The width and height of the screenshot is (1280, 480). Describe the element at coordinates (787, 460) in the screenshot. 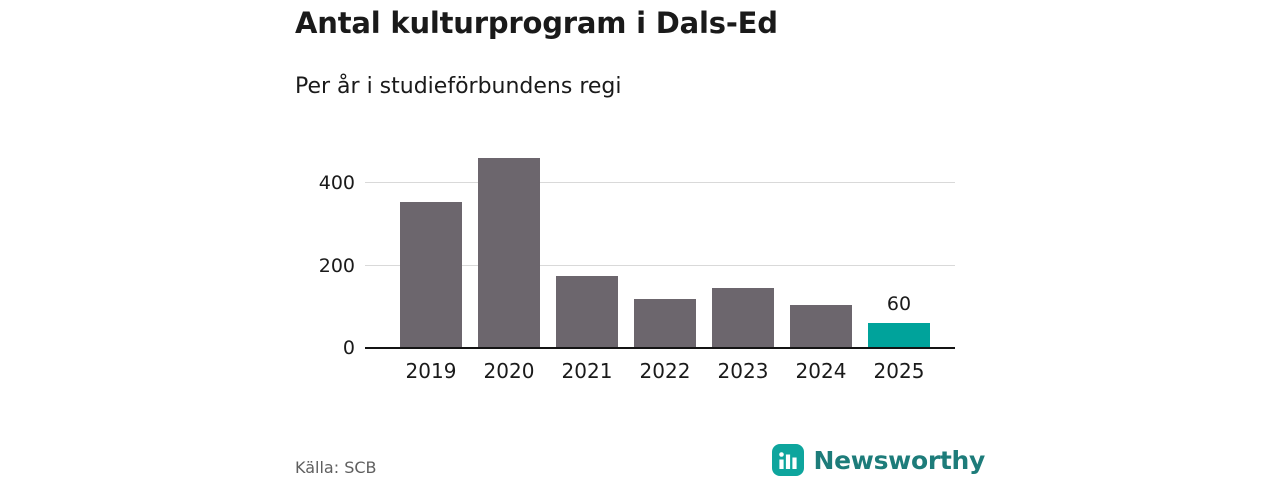

I see `newsworthy-icon` at that location.